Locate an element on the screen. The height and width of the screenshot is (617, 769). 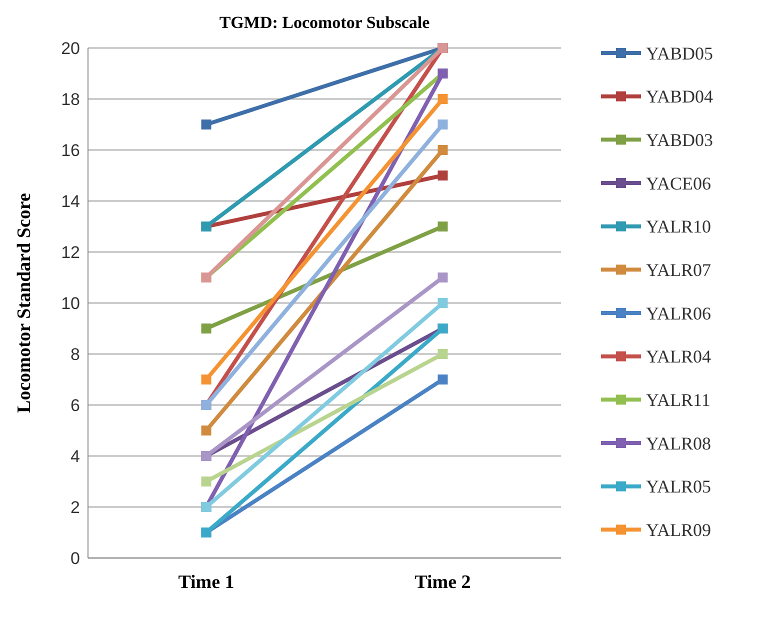
legend-label: YACE06 is located at coordinates (679, 183).